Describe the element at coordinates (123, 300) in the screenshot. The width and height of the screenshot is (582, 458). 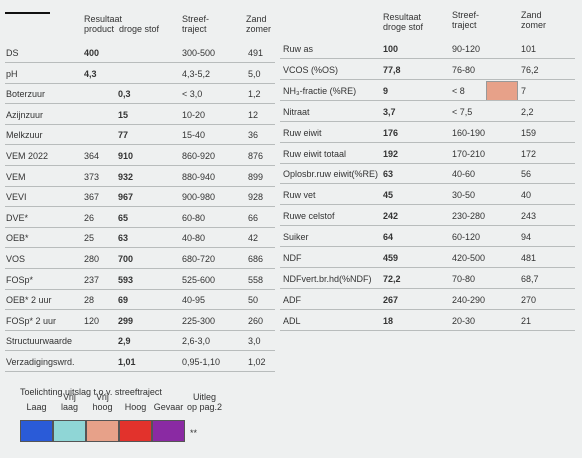
I see `droge-stof-value: 69` at that location.